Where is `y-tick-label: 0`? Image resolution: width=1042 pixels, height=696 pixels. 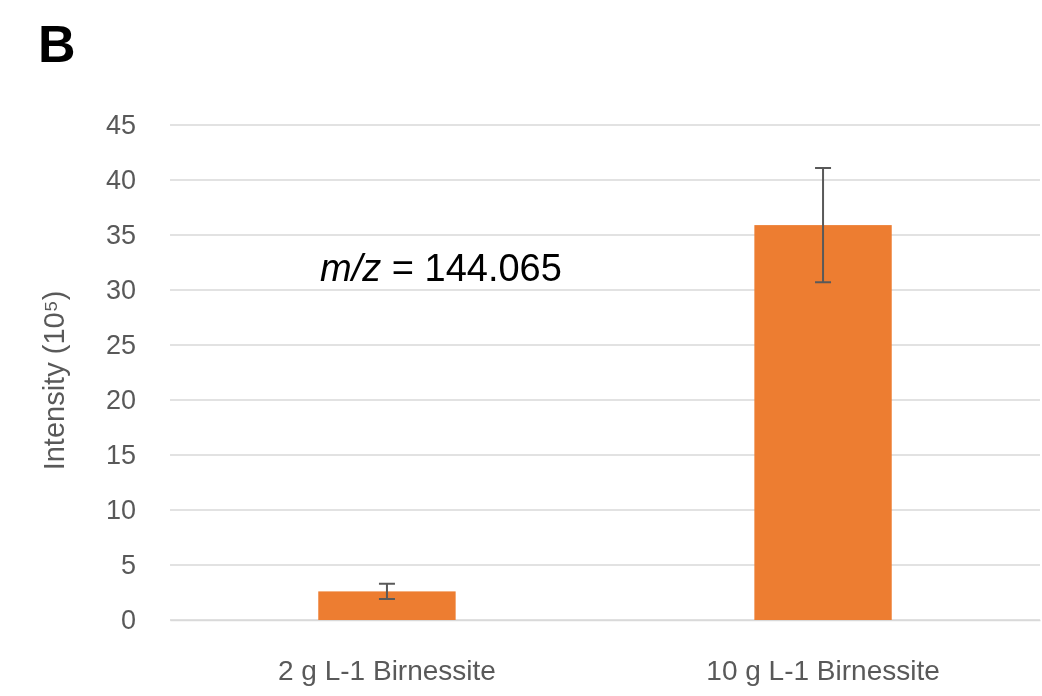 y-tick-label: 0 is located at coordinates (128, 620).